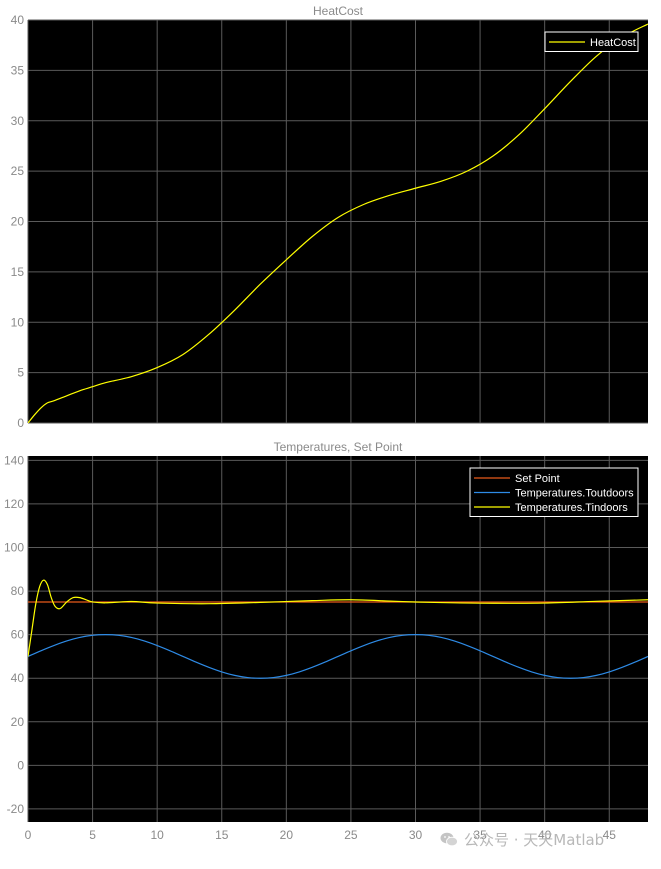 The height and width of the screenshot is (869, 661). What do you see at coordinates (14, 460) in the screenshot?
I see `y-tick-label: 140` at bounding box center [14, 460].